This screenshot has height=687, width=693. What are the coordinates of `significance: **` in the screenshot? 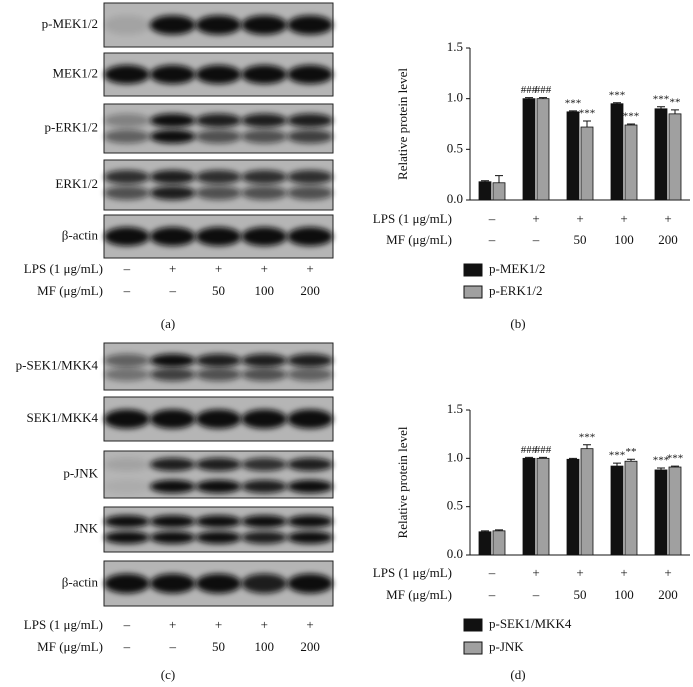 It's located at (675, 102).